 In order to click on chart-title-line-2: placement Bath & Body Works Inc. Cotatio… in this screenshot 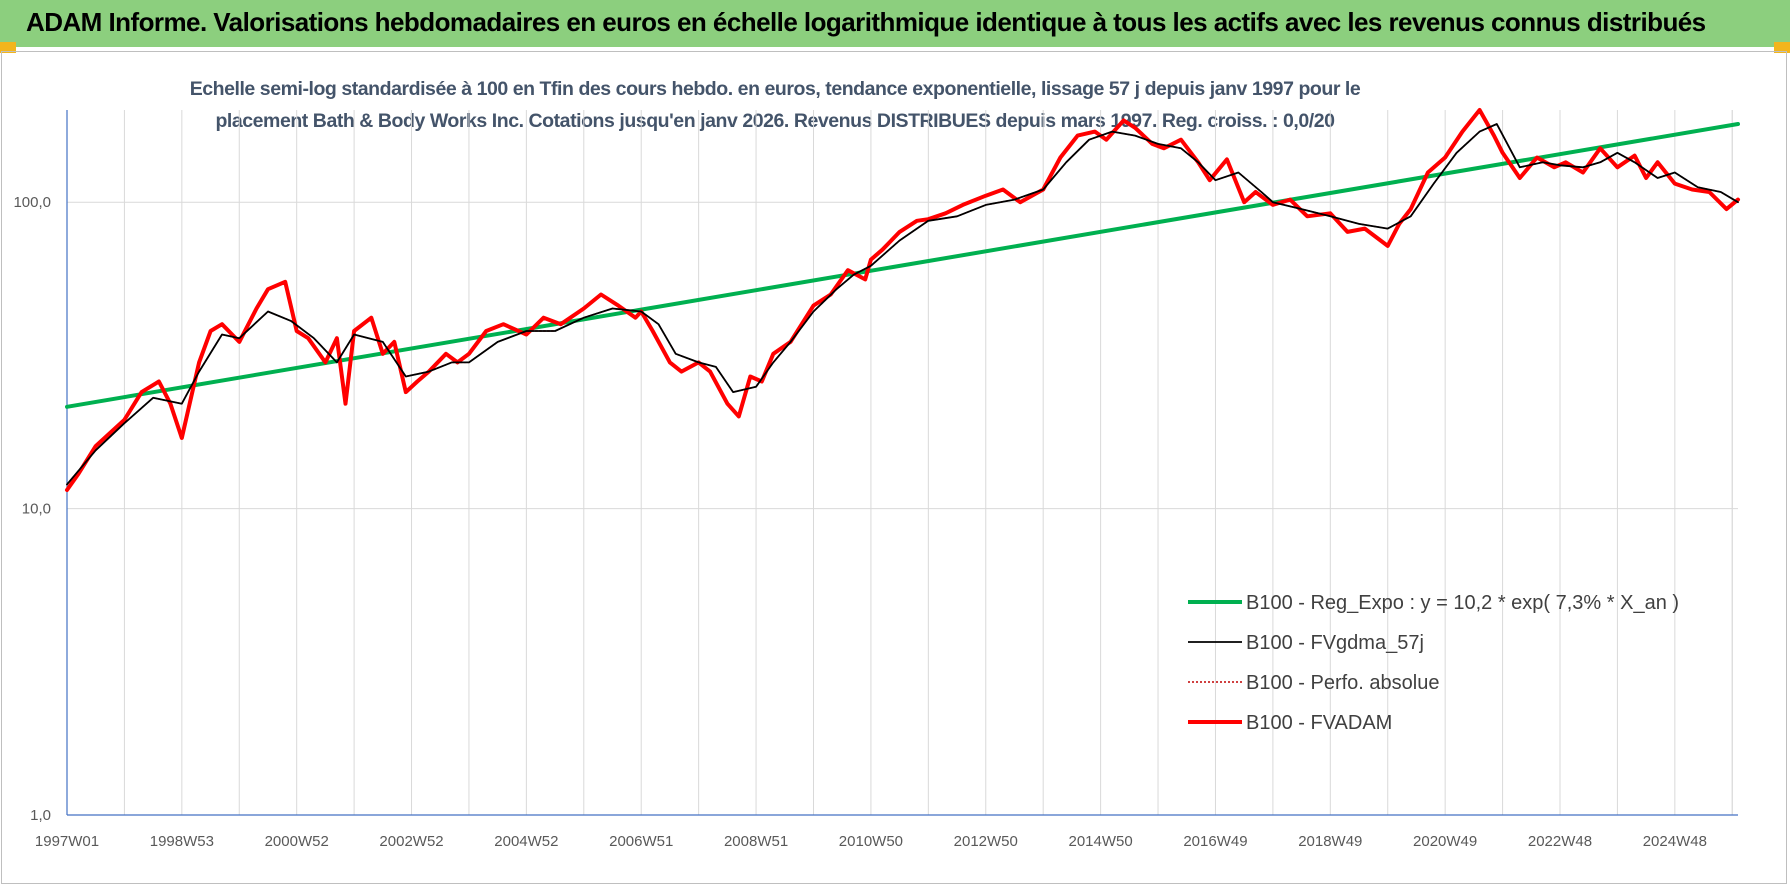, I will do `click(775, 121)`.